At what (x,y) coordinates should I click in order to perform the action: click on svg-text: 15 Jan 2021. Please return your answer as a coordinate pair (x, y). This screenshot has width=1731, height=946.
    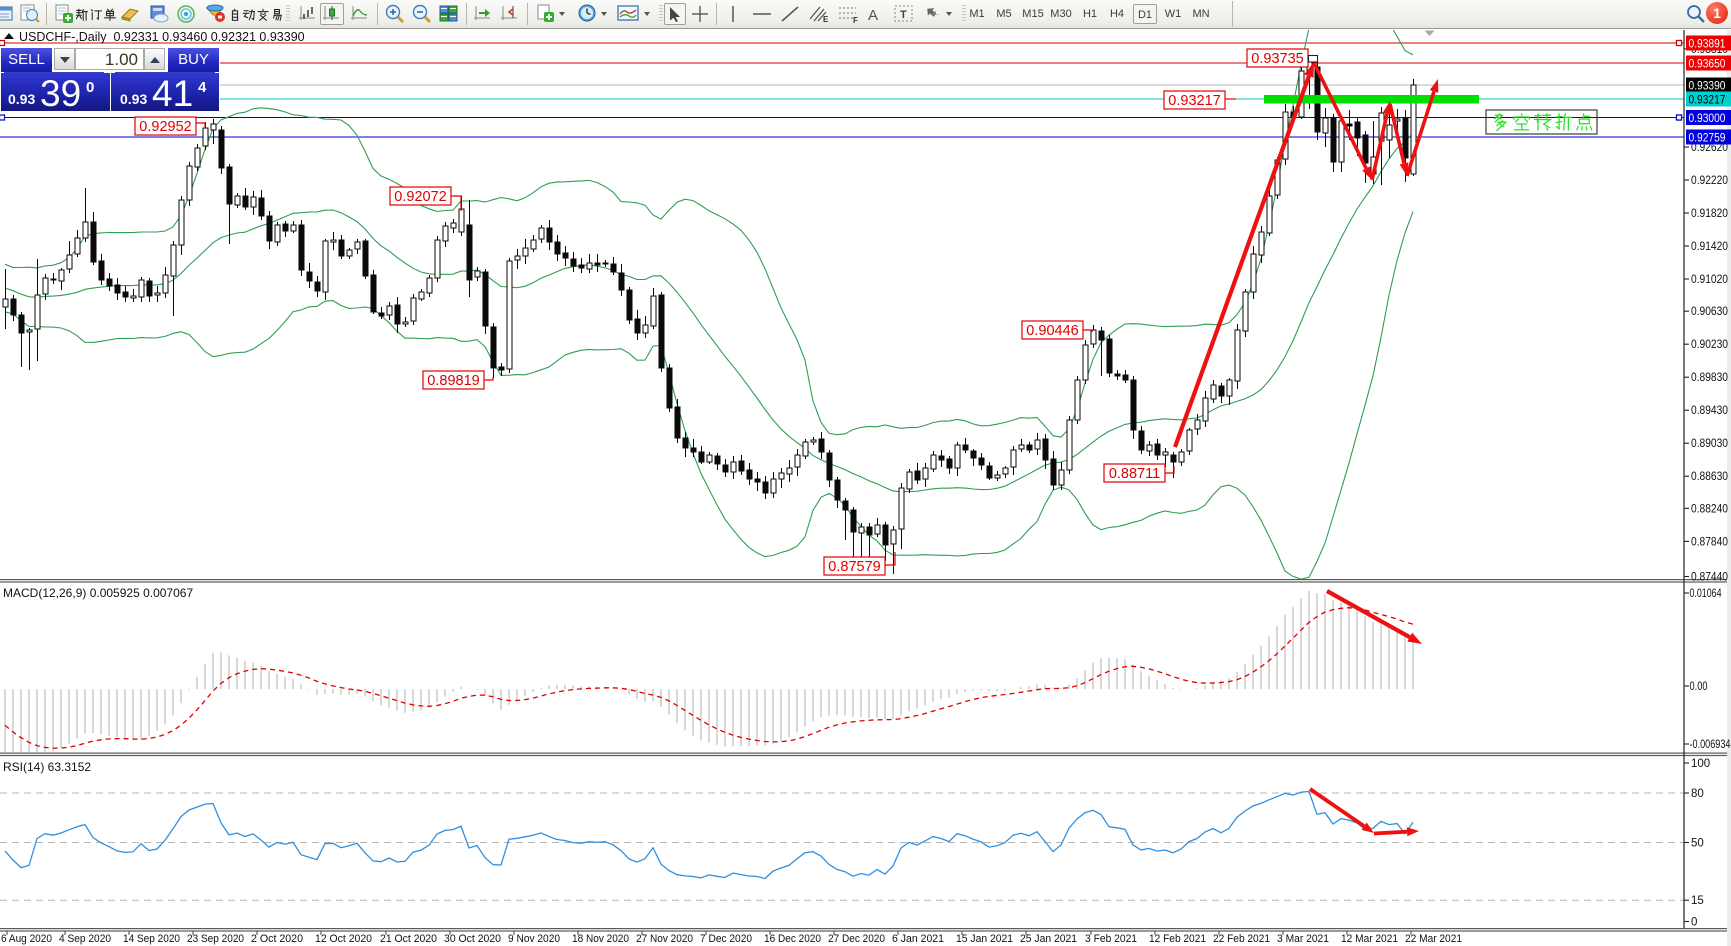
    Looking at the image, I should click on (984, 939).